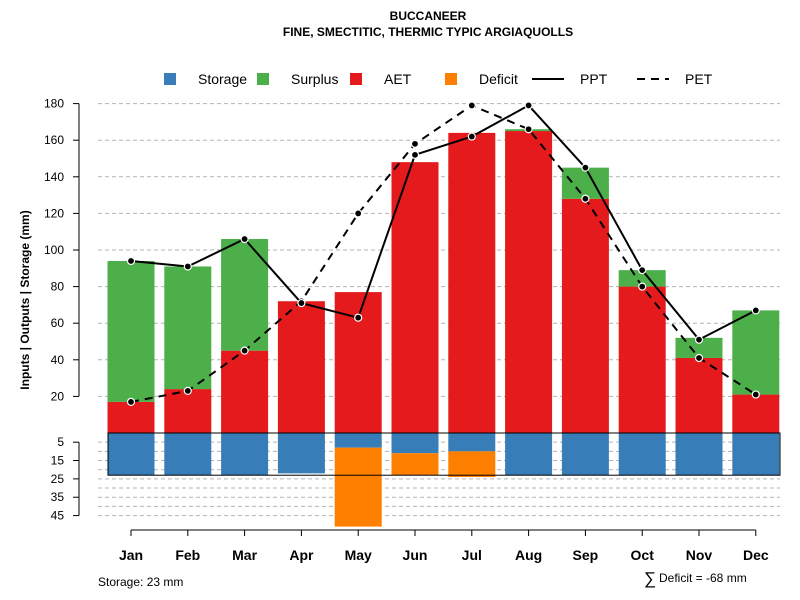  What do you see at coordinates (314, 79) in the screenshot?
I see `surplus-legend-label: Surplus` at bounding box center [314, 79].